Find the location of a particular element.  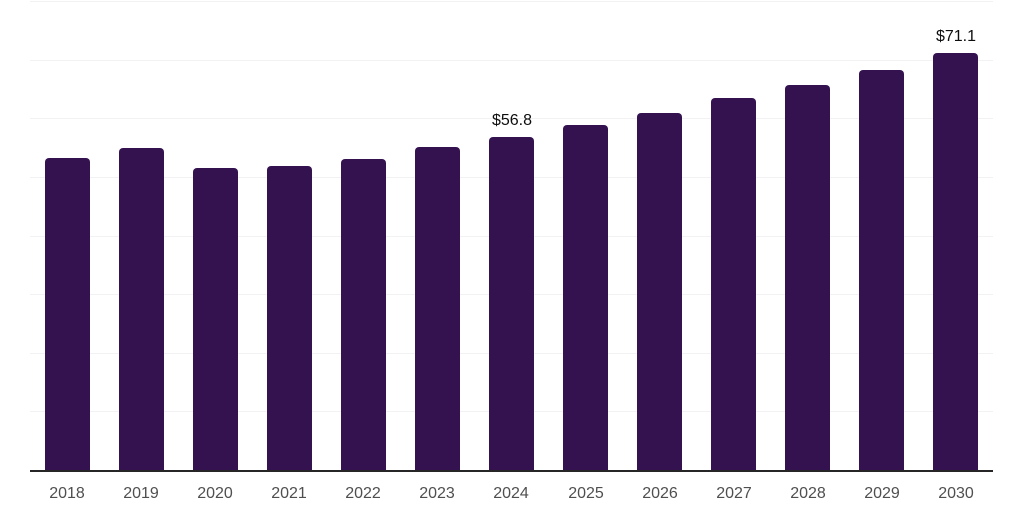

x-tick-label-2029: 2029 is located at coordinates (882, 493).